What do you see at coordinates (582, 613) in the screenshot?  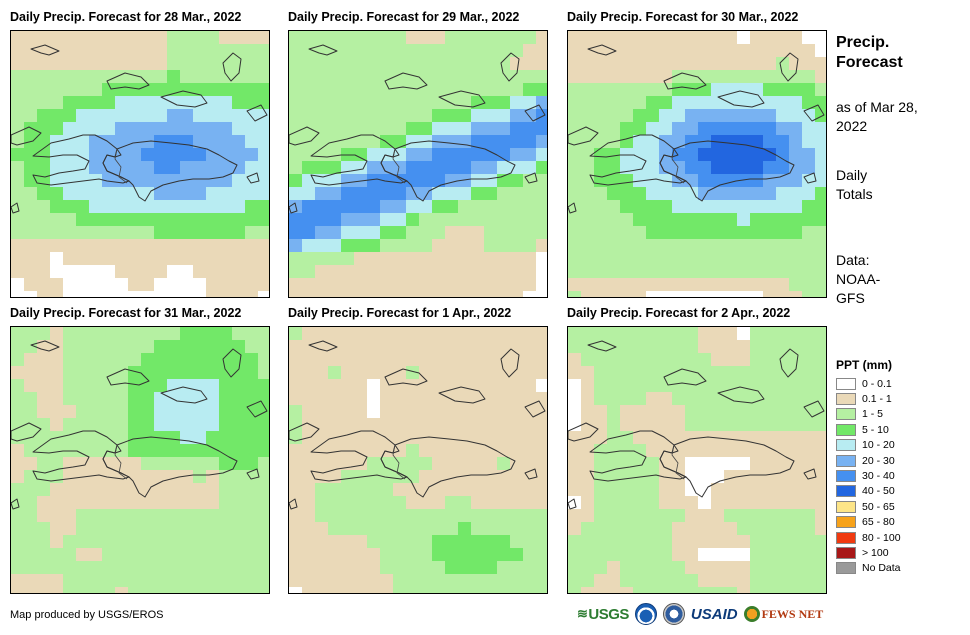 I see `usgs-wave-icon: ≋` at bounding box center [582, 613].